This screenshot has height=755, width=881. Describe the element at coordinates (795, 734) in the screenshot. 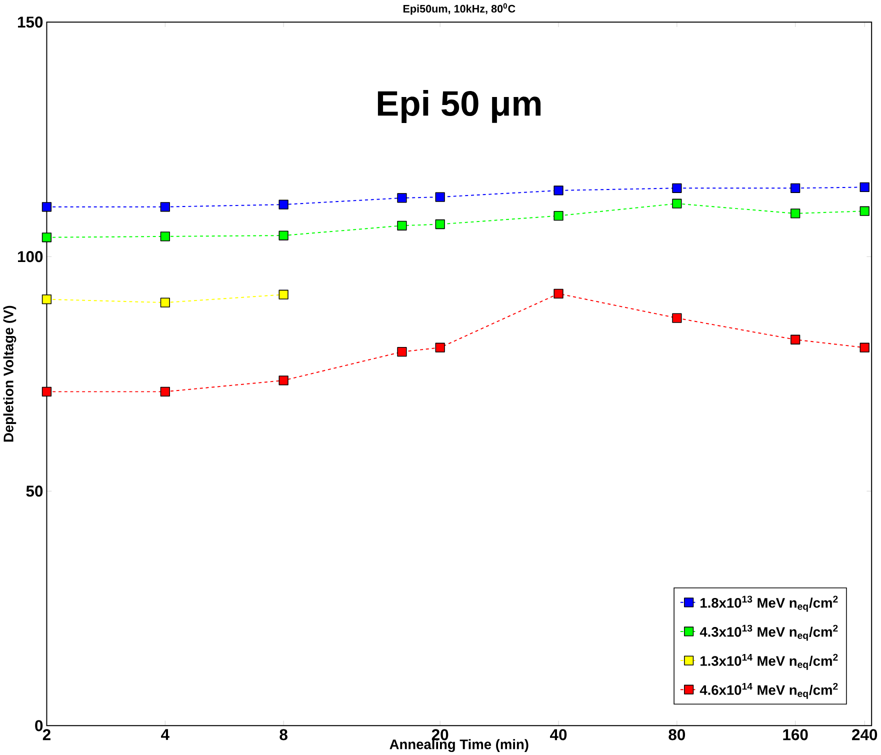

I see `x-tick-label: 160` at that location.